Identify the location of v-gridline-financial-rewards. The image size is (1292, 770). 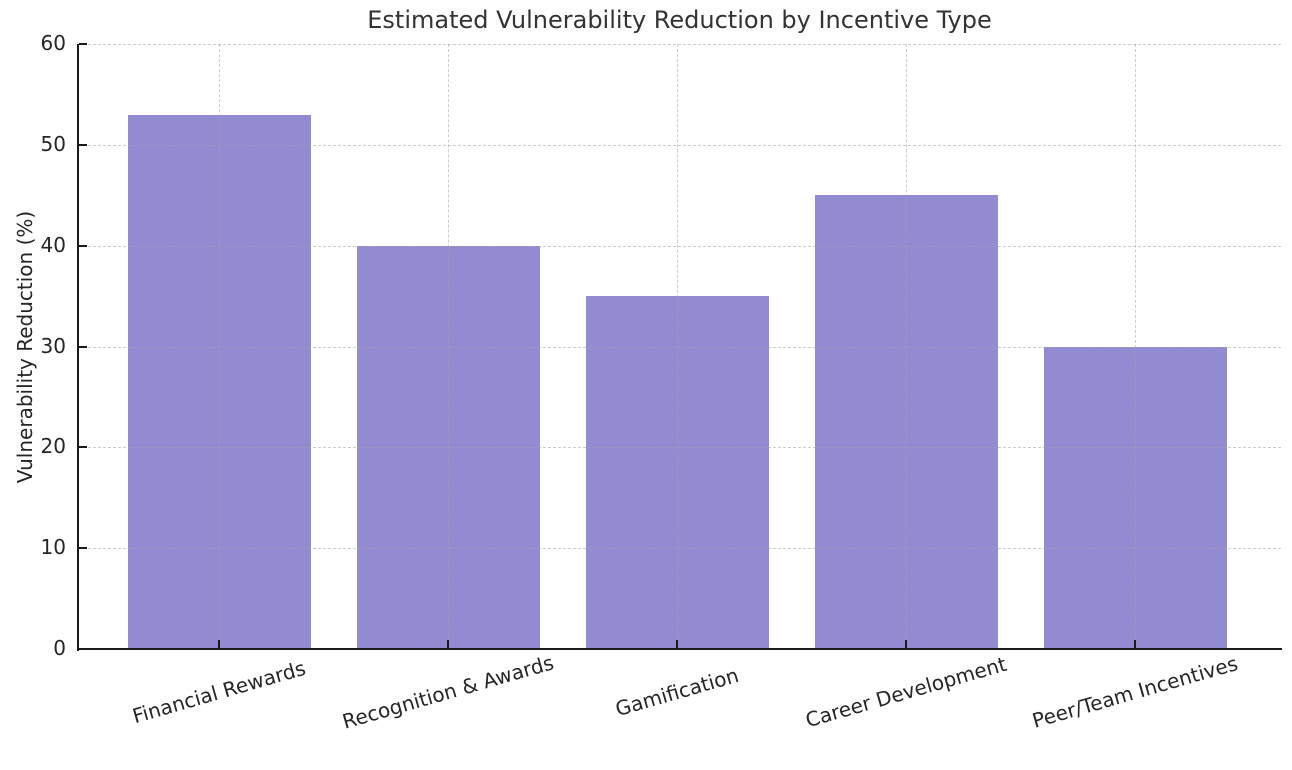
(219, 346).